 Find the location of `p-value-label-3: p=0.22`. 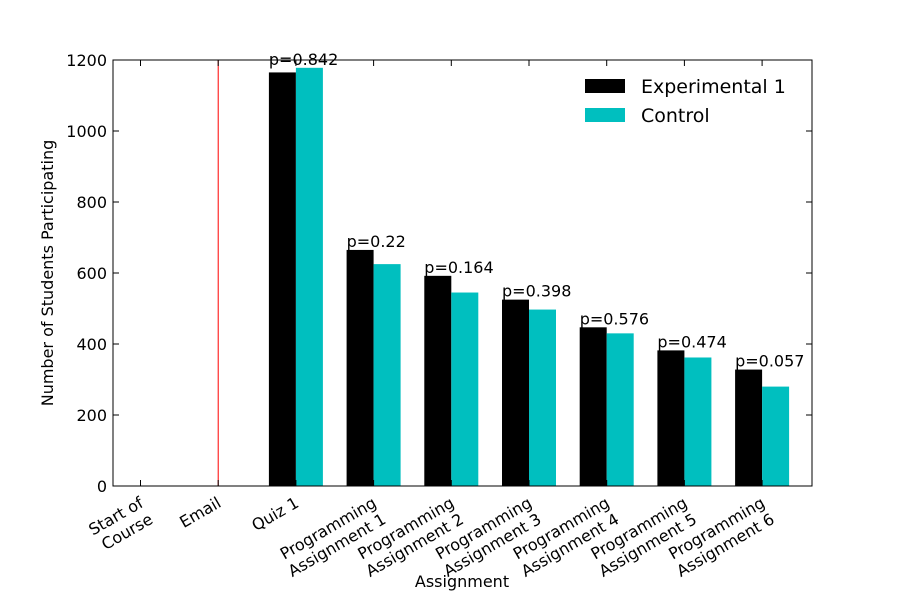

p-value-label-3: p=0.22 is located at coordinates (376, 241).